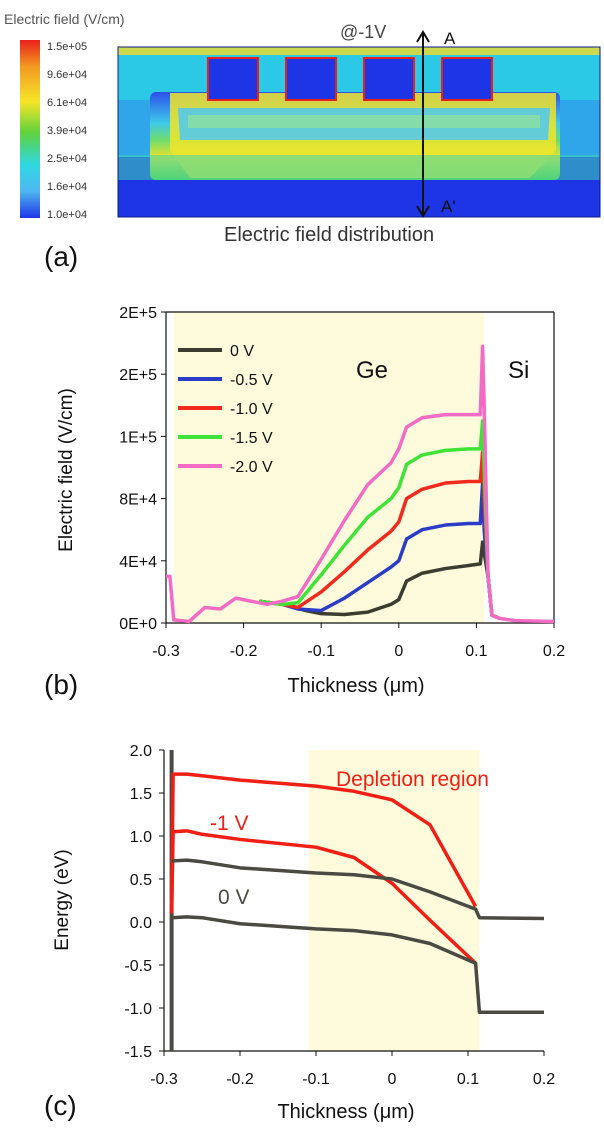  I want to click on y-tick-label: 0.5, so click(141, 880).